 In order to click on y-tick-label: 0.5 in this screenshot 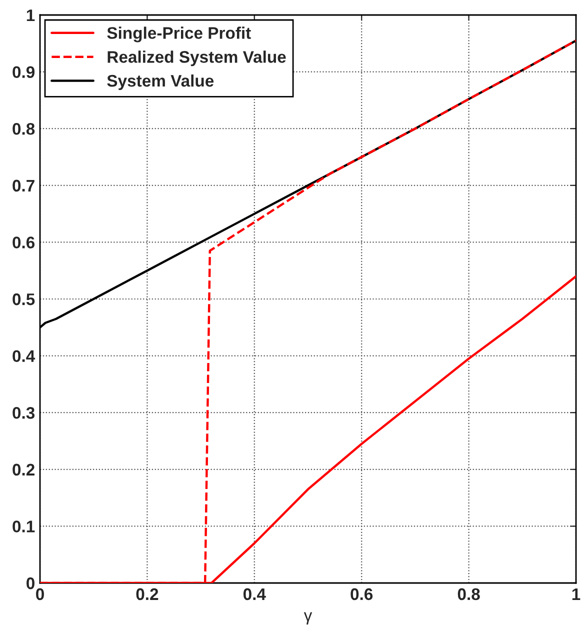, I will do `click(23, 299)`.